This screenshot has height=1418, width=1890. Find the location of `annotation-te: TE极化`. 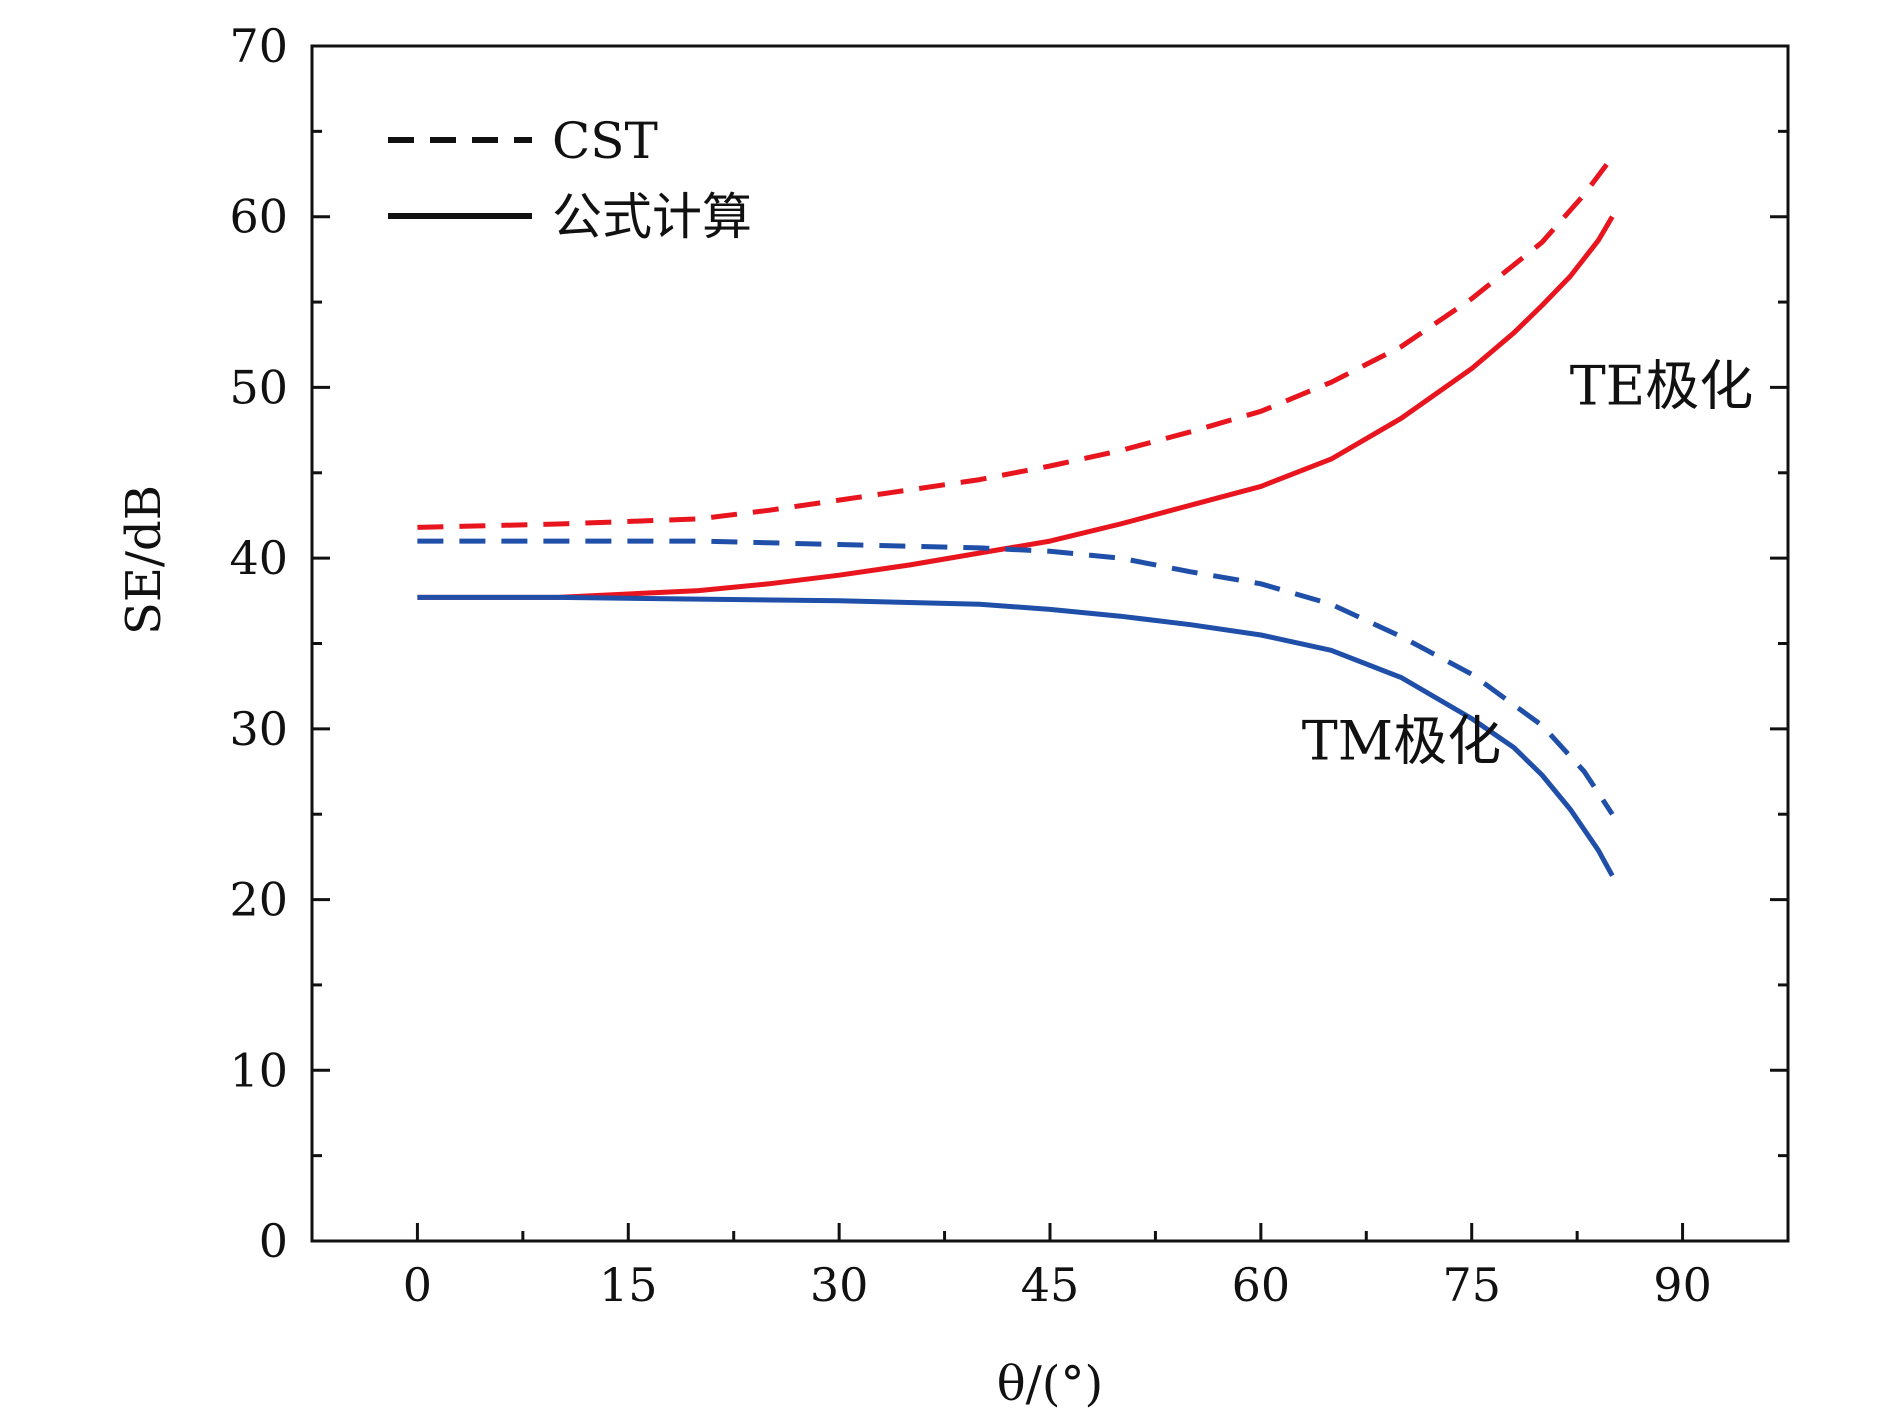

annotation-te: TE极化 is located at coordinates (1661, 386).